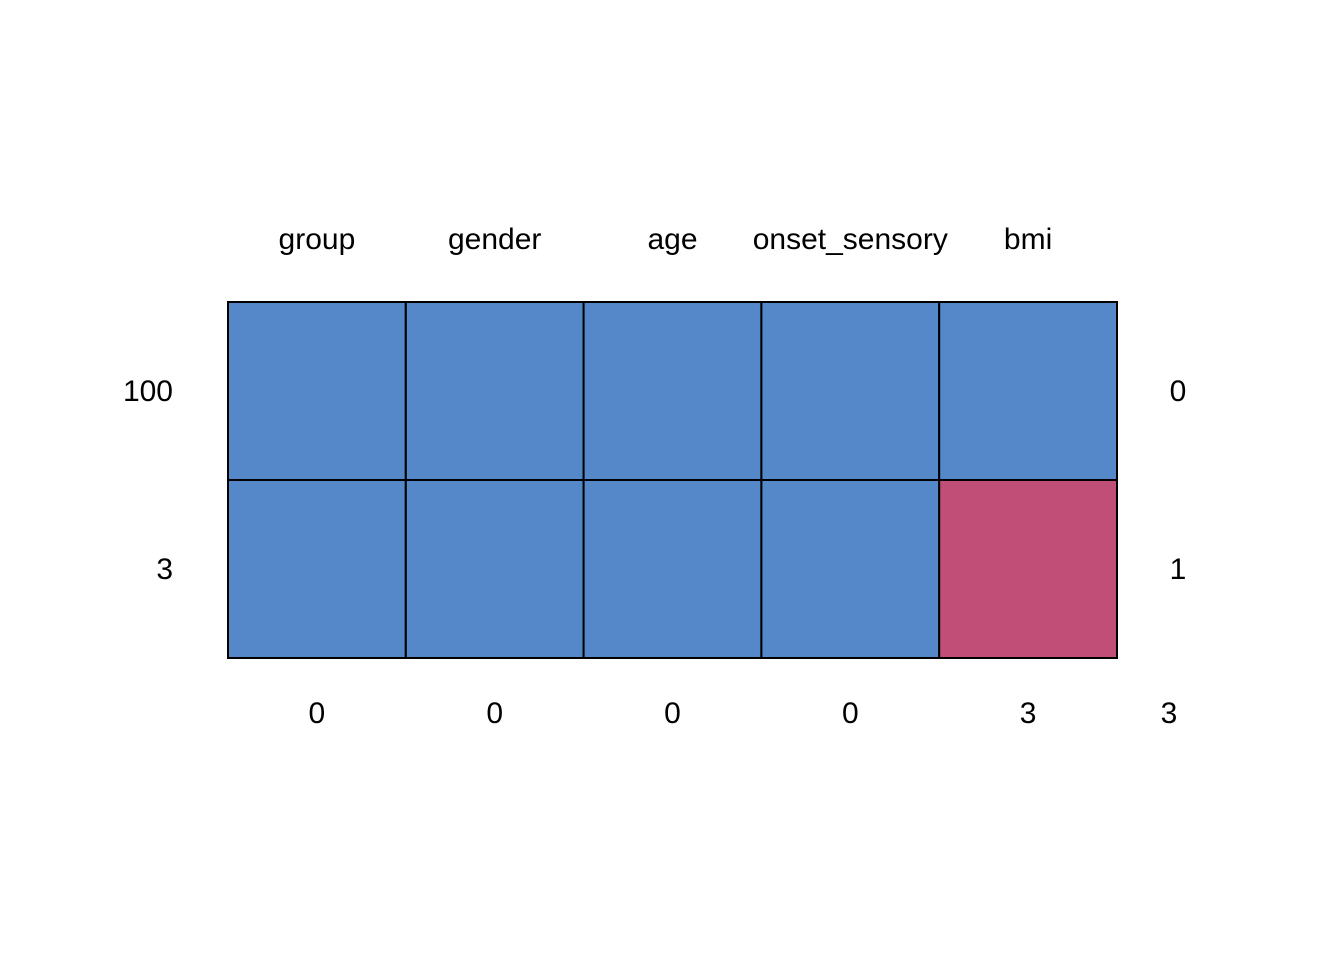  I want to click on pattern-missing-count-label: 0, so click(1178, 391).